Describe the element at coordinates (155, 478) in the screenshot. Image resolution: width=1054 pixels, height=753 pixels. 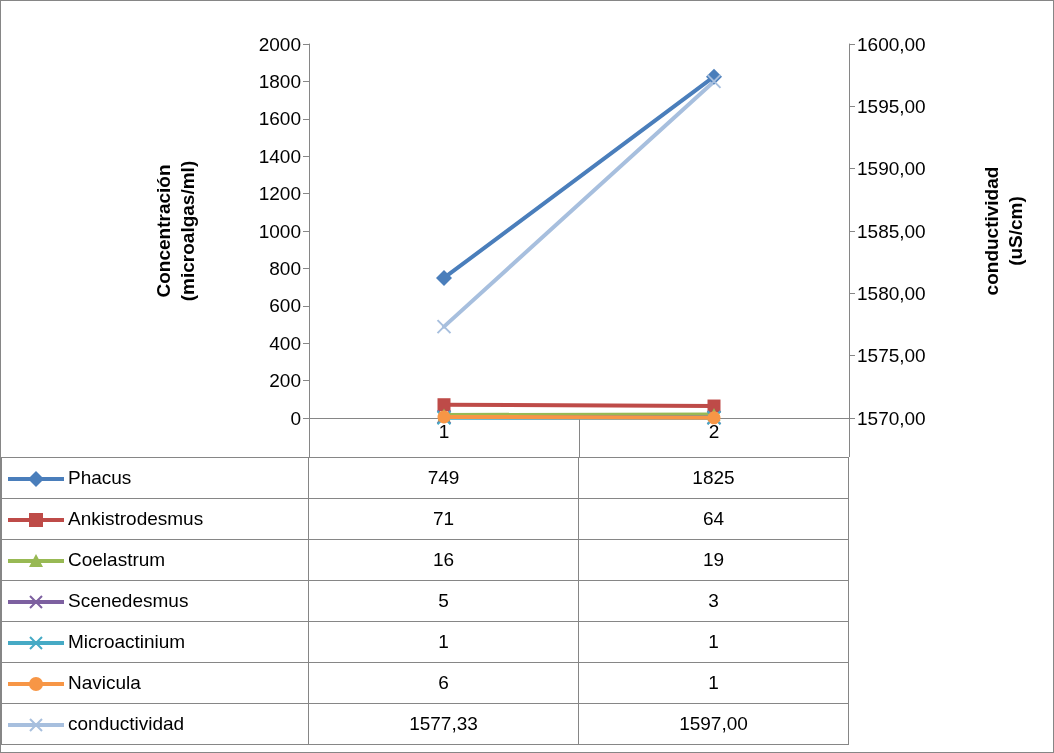
I see `legend-label: Phacus` at that location.